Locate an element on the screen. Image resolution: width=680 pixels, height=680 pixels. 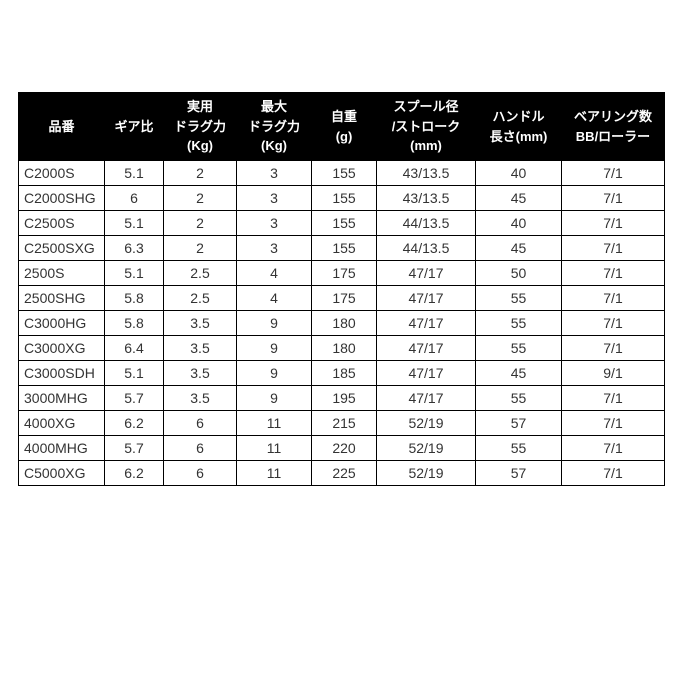
cell-model: C3000XG is located at coordinates (61, 348).